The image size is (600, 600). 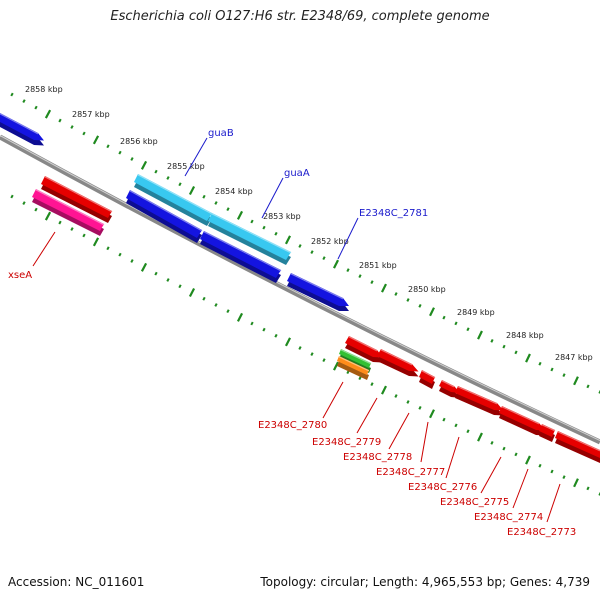 What do you see at coordinates (330, 241) in the screenshot?
I see `scale-label-2852: 2852 kbp` at bounding box center [330, 241].